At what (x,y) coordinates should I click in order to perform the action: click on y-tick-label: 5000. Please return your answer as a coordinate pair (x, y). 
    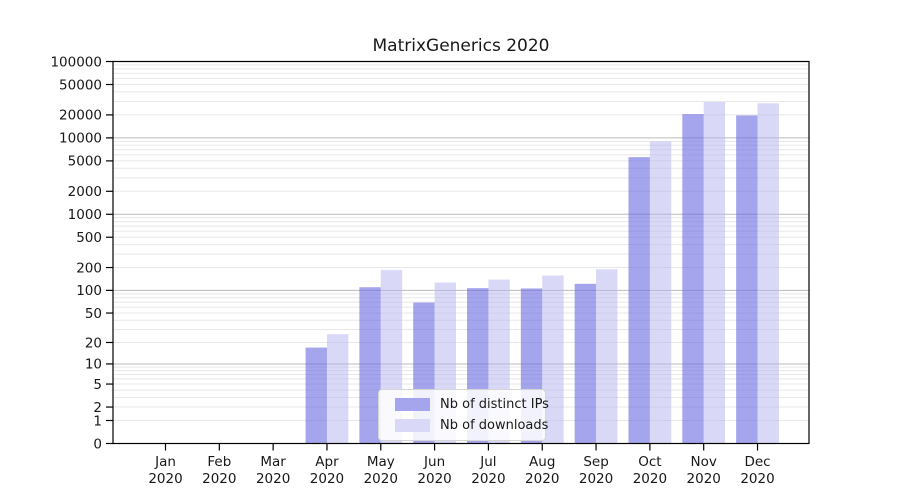
    Looking at the image, I should click on (85, 162).